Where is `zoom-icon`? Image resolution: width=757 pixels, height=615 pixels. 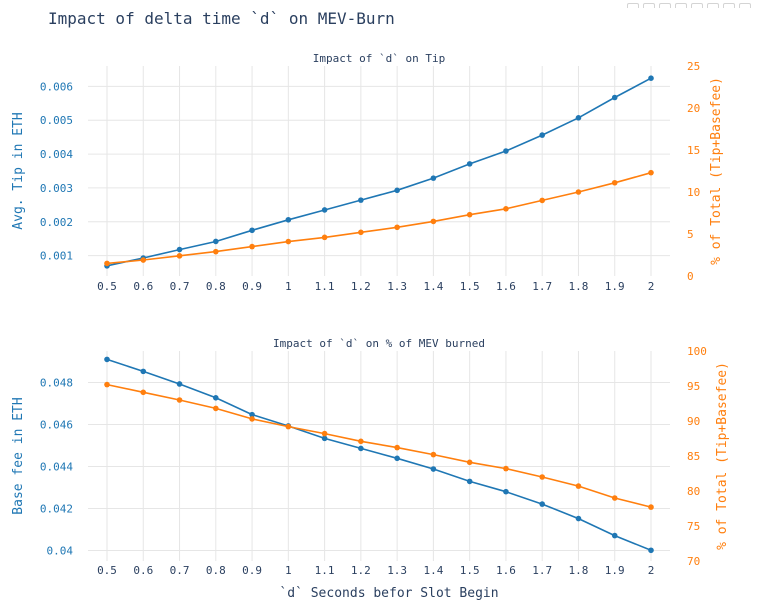
zoom-icon is located at coordinates (649, 5).